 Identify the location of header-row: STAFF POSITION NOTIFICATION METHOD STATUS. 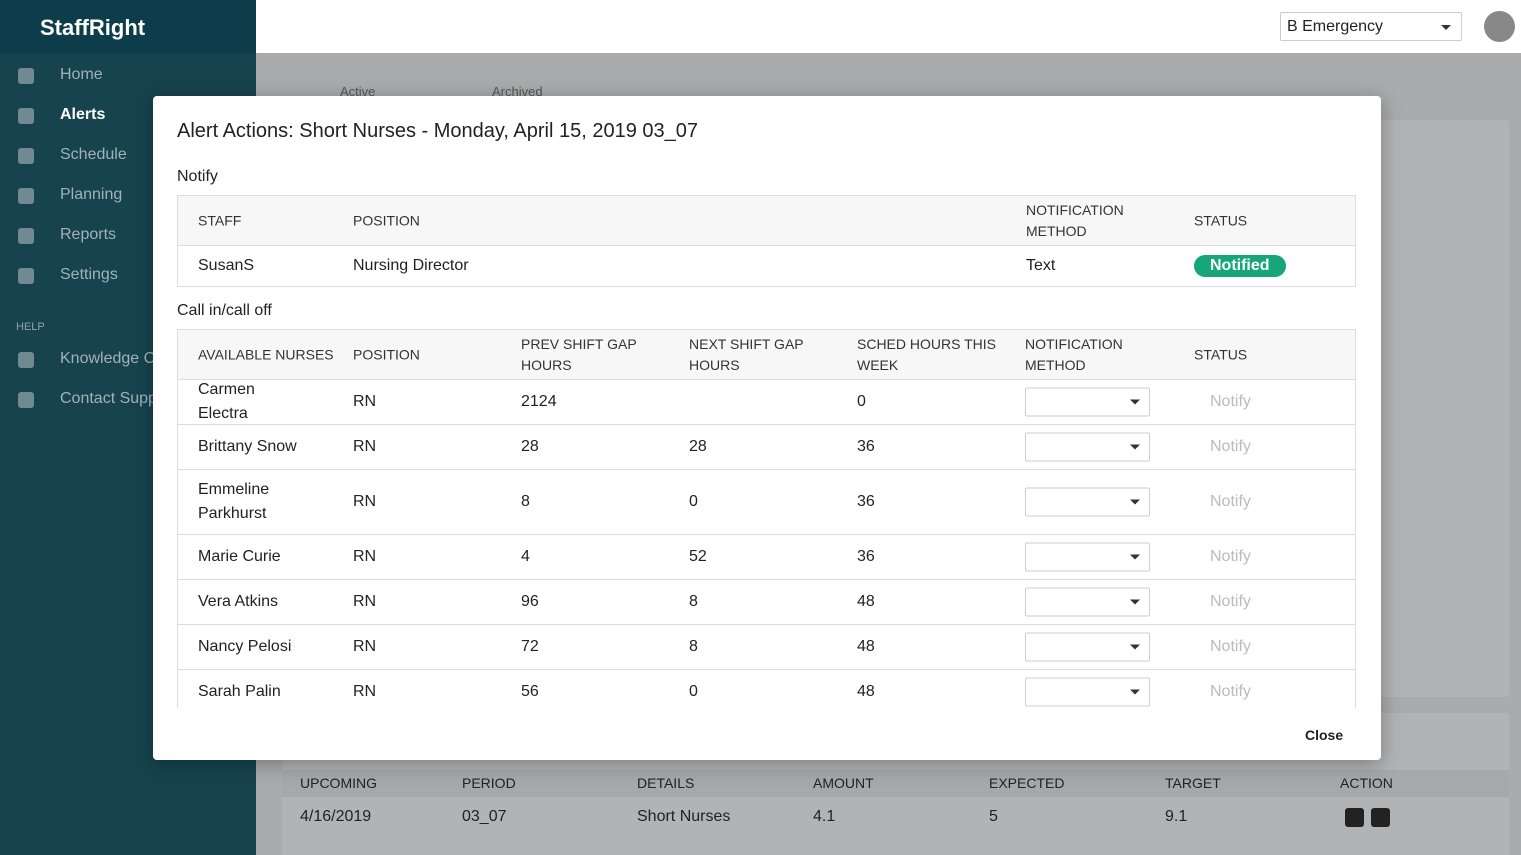
(766, 220).